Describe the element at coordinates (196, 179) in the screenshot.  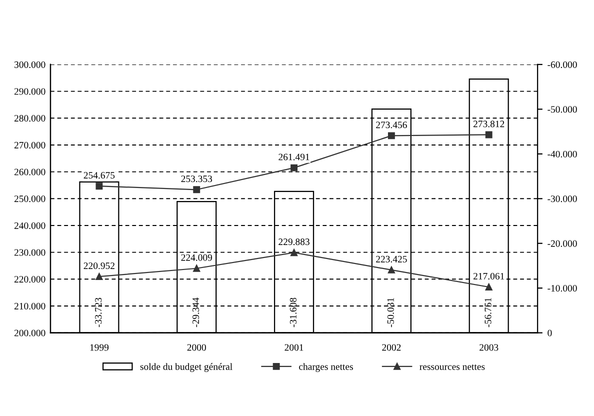
I see `data-label: 253.353` at that location.